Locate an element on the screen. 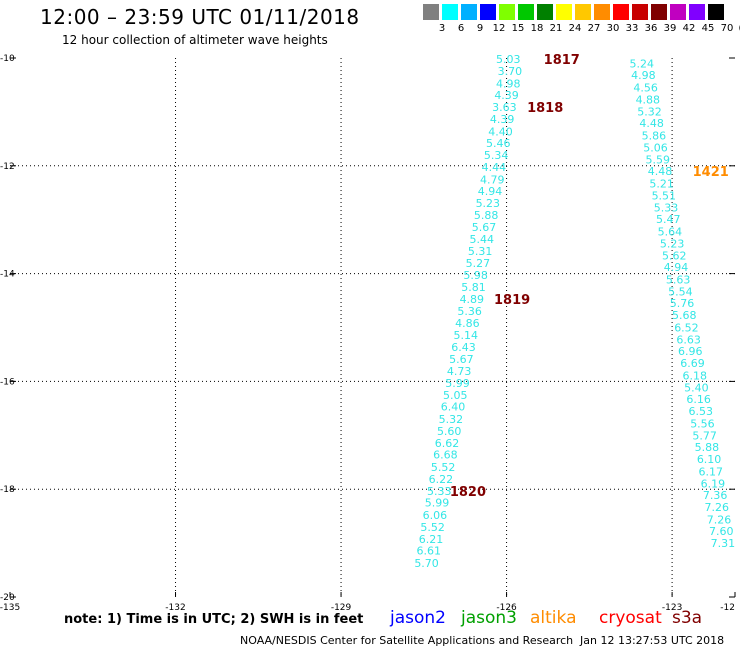 The height and width of the screenshot is (650, 740). y-tick-label: -10 is located at coordinates (7, 59).